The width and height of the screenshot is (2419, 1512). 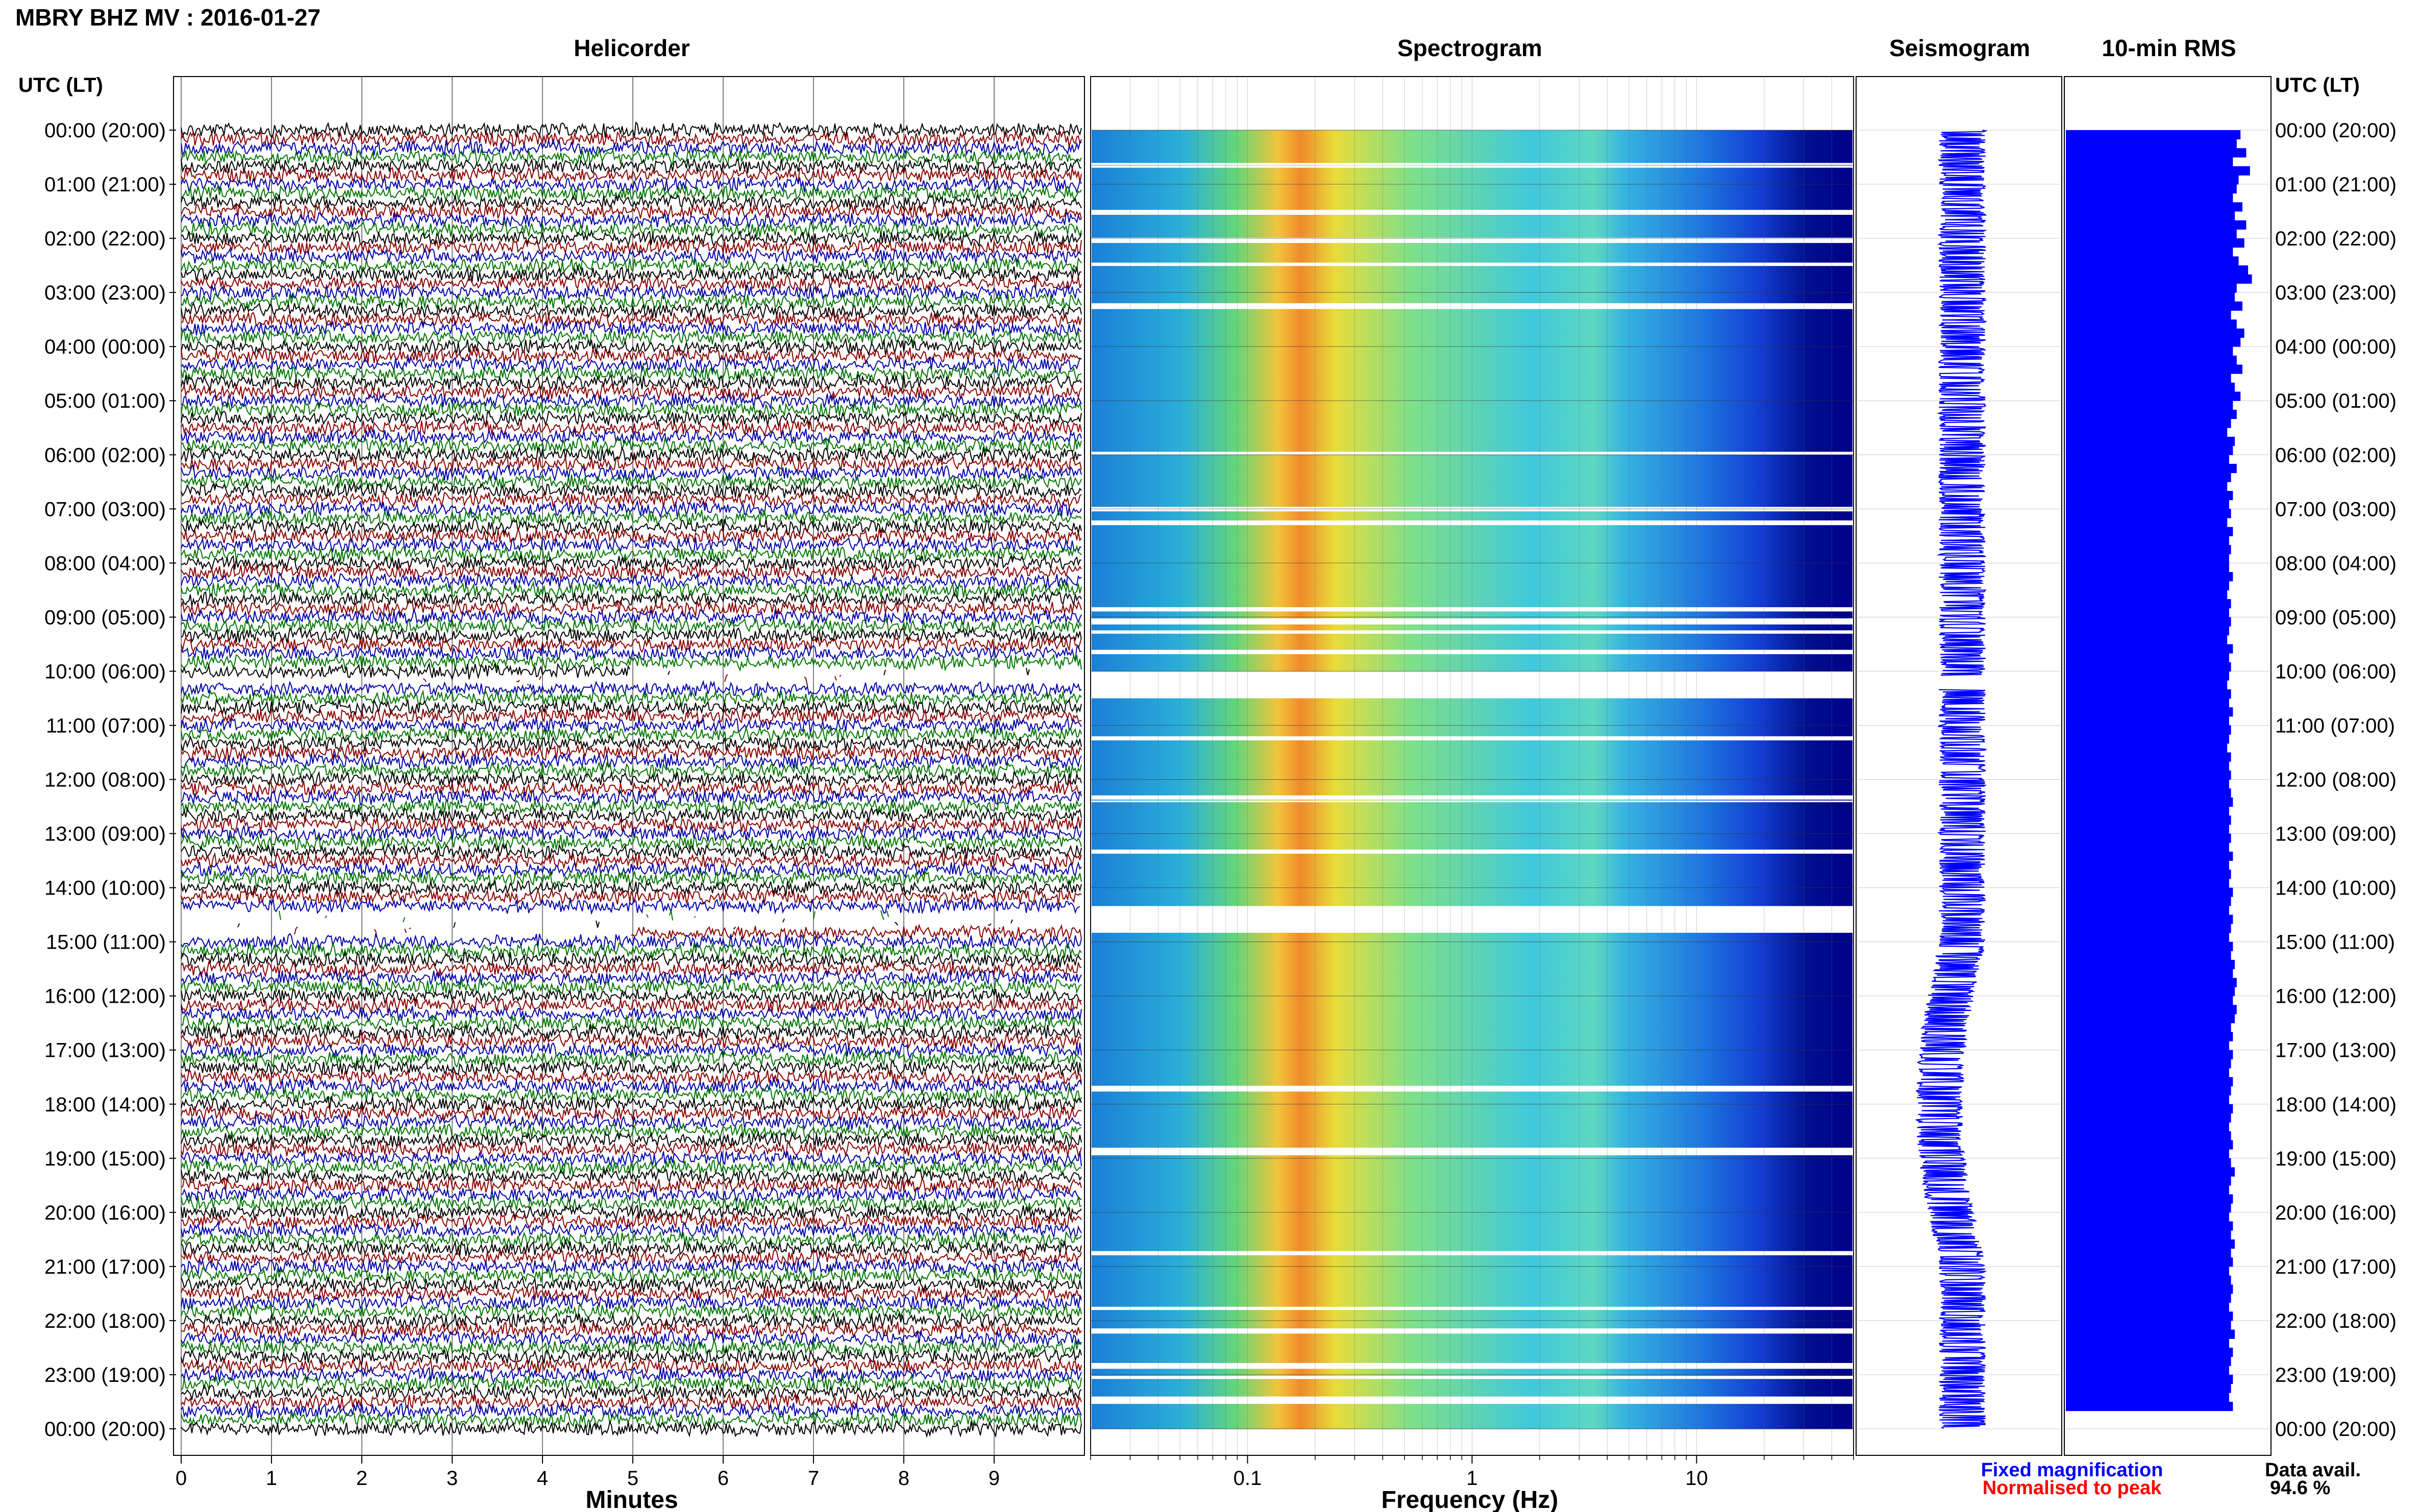 What do you see at coordinates (2336, 509) in the screenshot?
I see `time-tick-label-right: 07:00 (03:00)` at bounding box center [2336, 509].